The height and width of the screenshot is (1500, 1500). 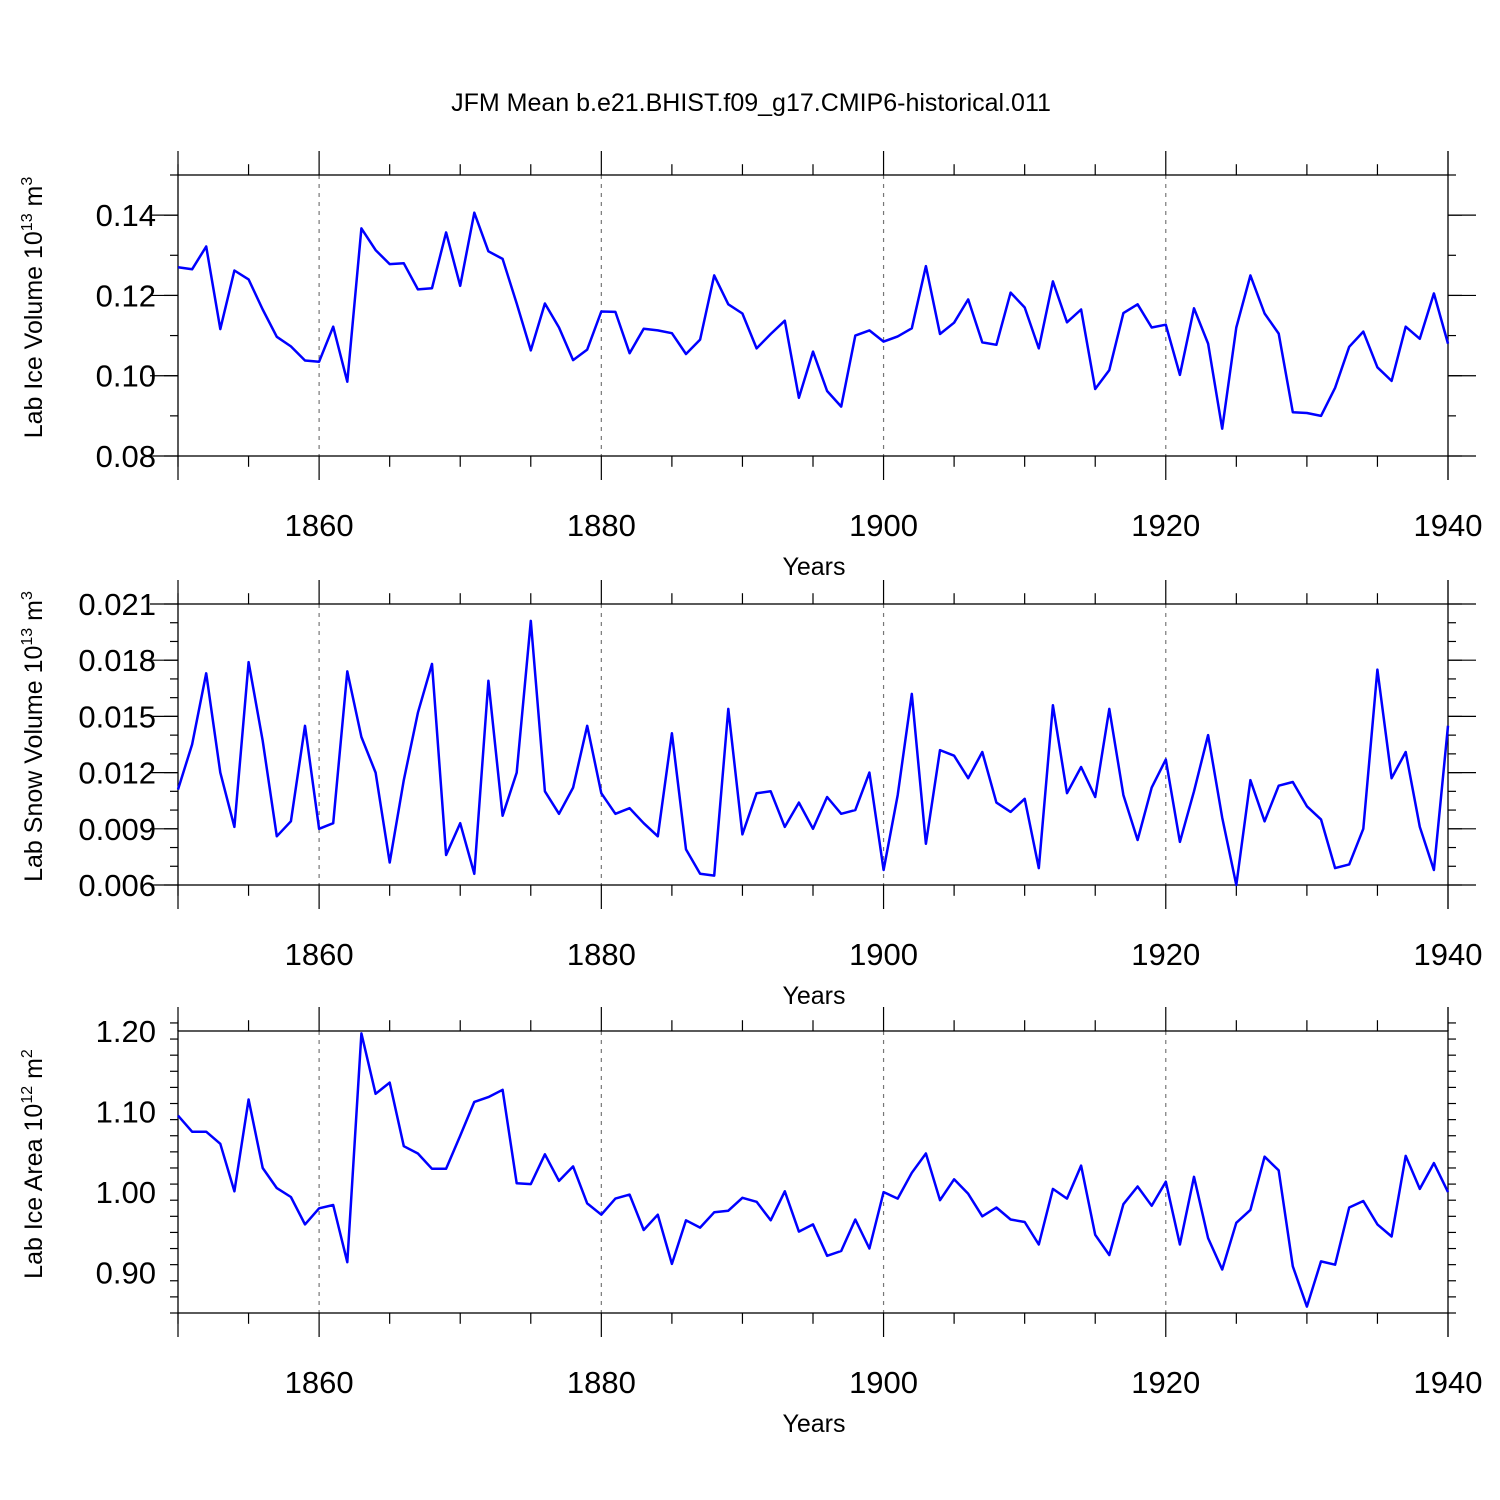 I want to click on y-tick-label: 0.009, so click(x=117, y=829).